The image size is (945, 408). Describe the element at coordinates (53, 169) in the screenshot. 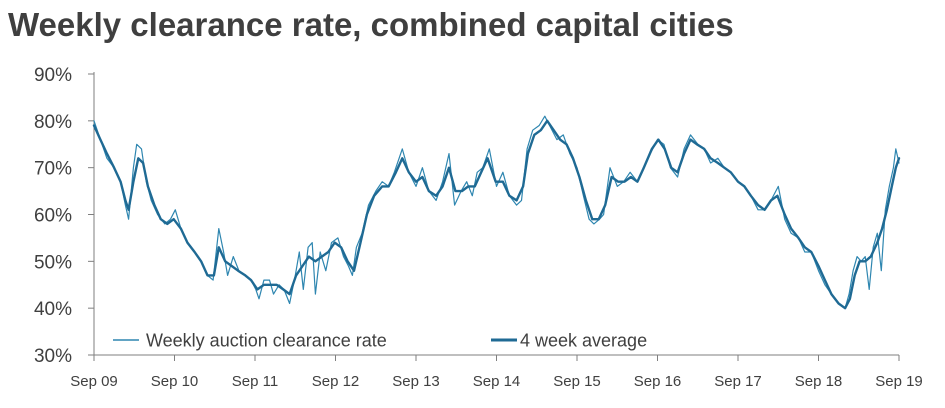

I see `y-tick-label: 70%` at that location.